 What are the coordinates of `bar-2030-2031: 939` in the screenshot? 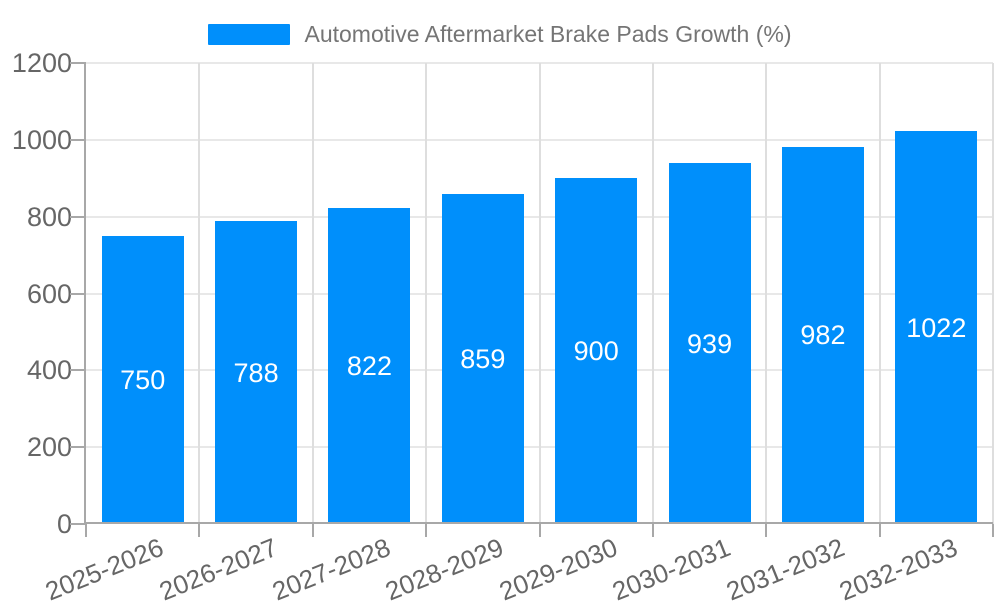 It's located at (709, 343).